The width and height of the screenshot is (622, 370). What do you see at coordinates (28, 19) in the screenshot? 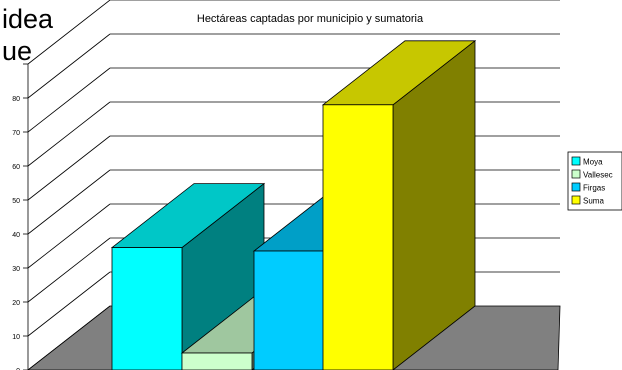
I see `background-text-line-1: idea` at bounding box center [28, 19].